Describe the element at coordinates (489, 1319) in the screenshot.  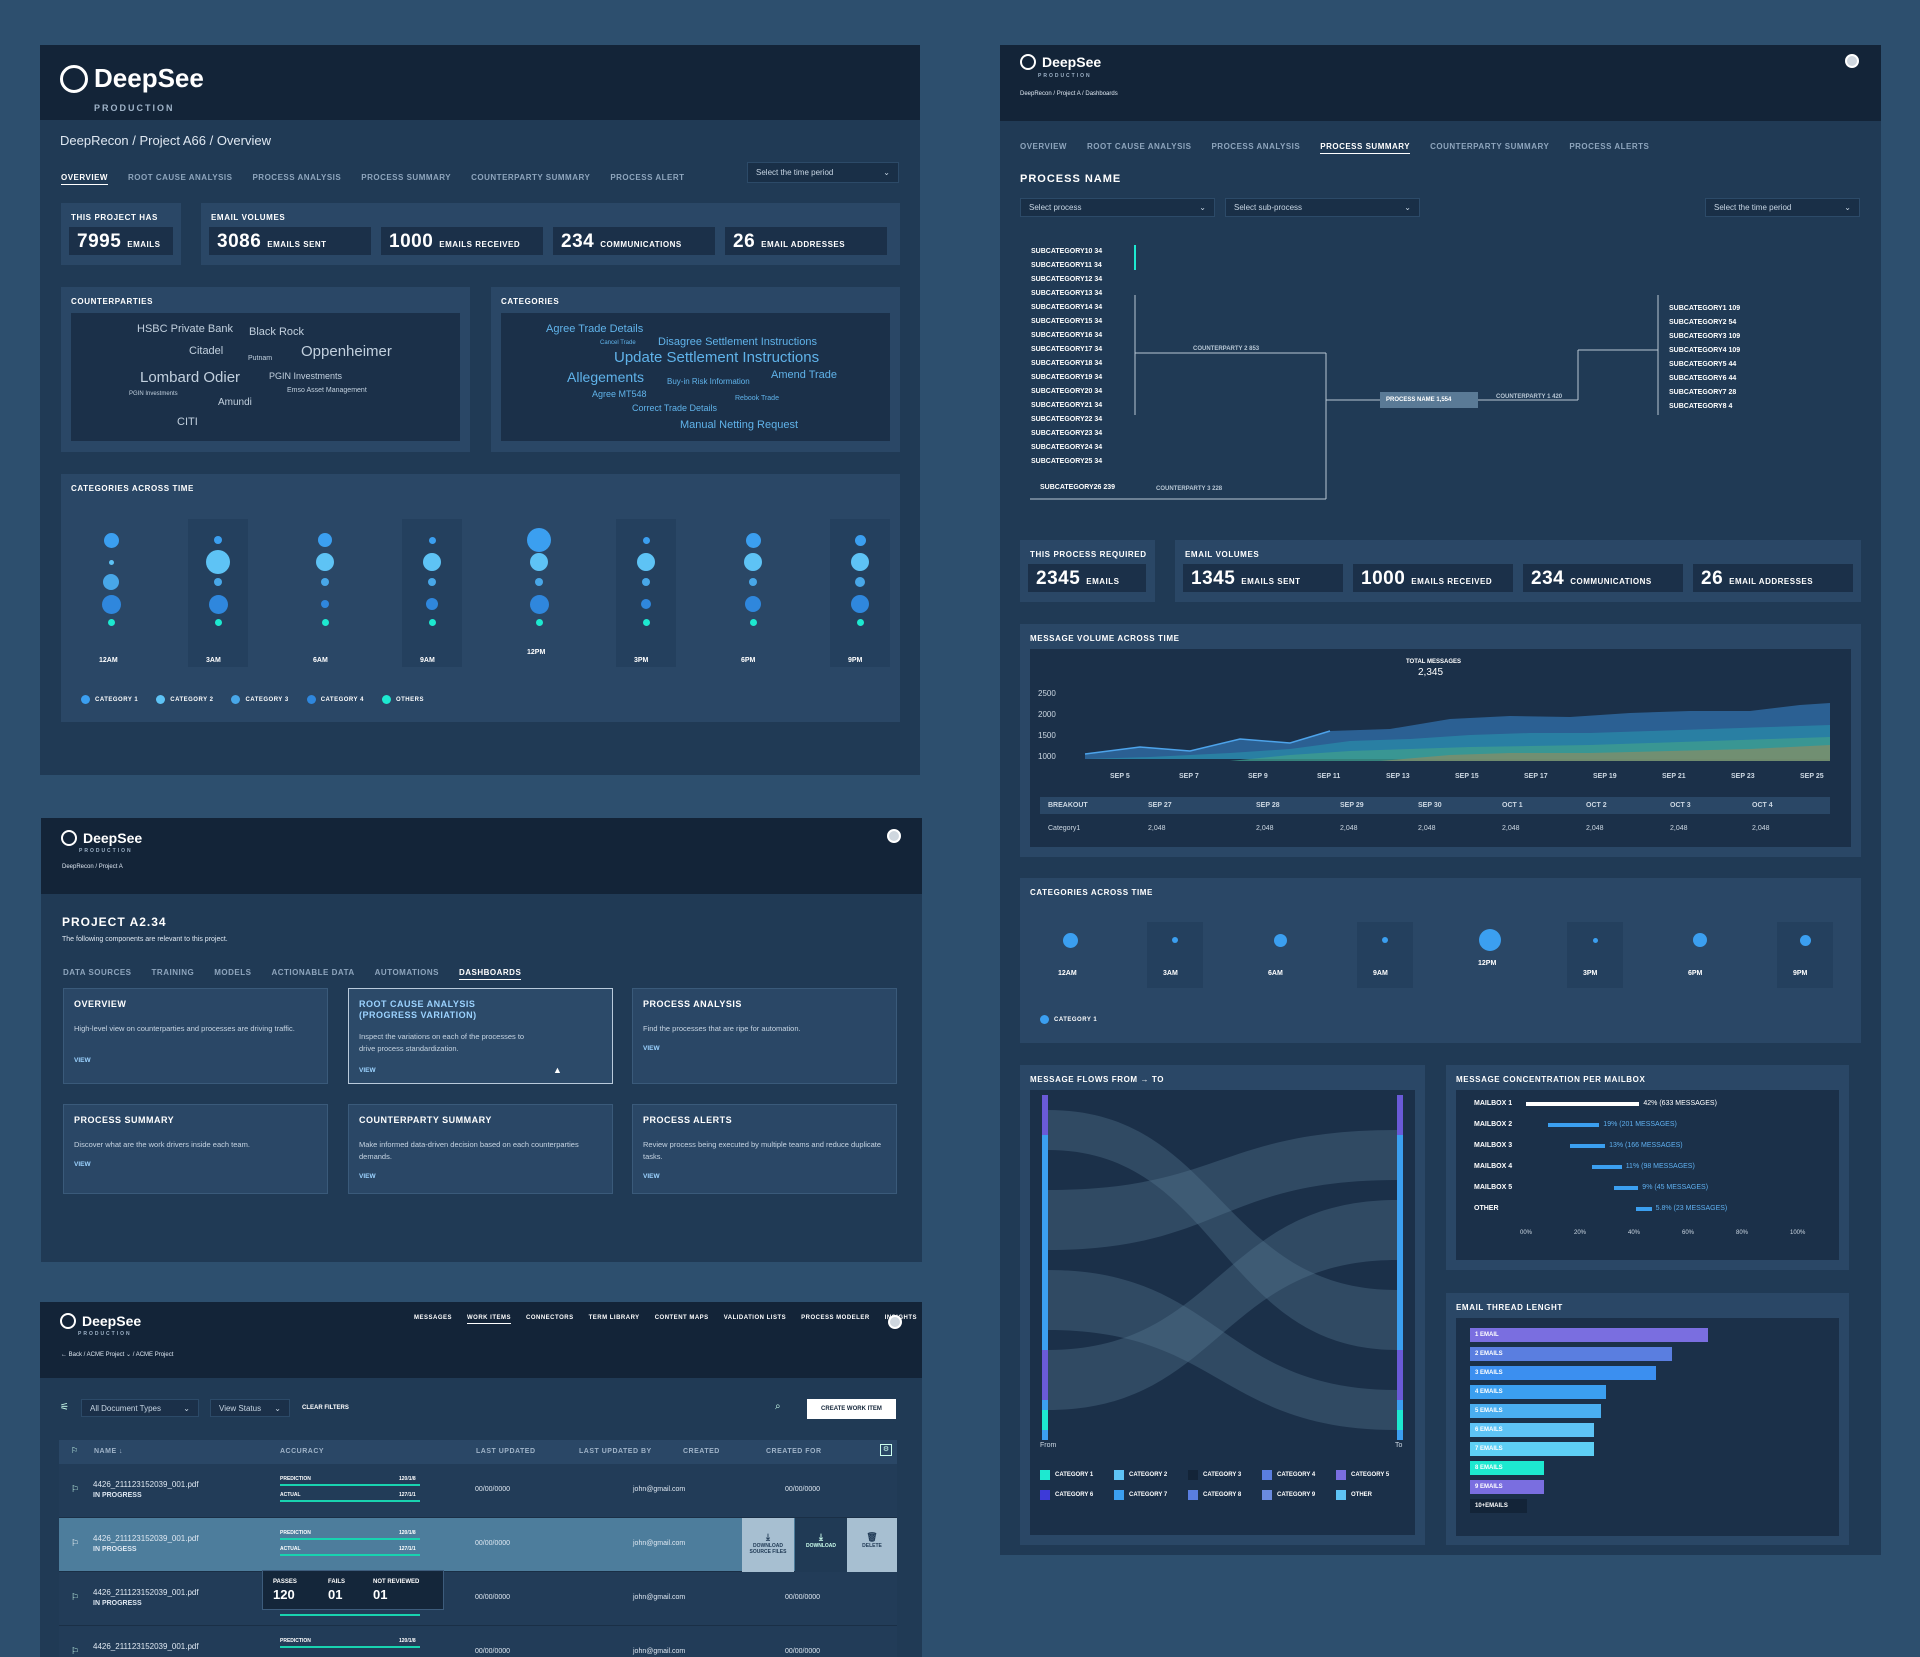
I see `nav-work-items: WORK ITEMS` at that location.